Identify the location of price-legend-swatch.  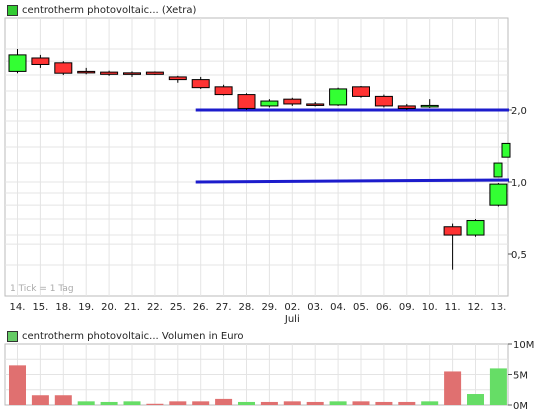
(12, 10).